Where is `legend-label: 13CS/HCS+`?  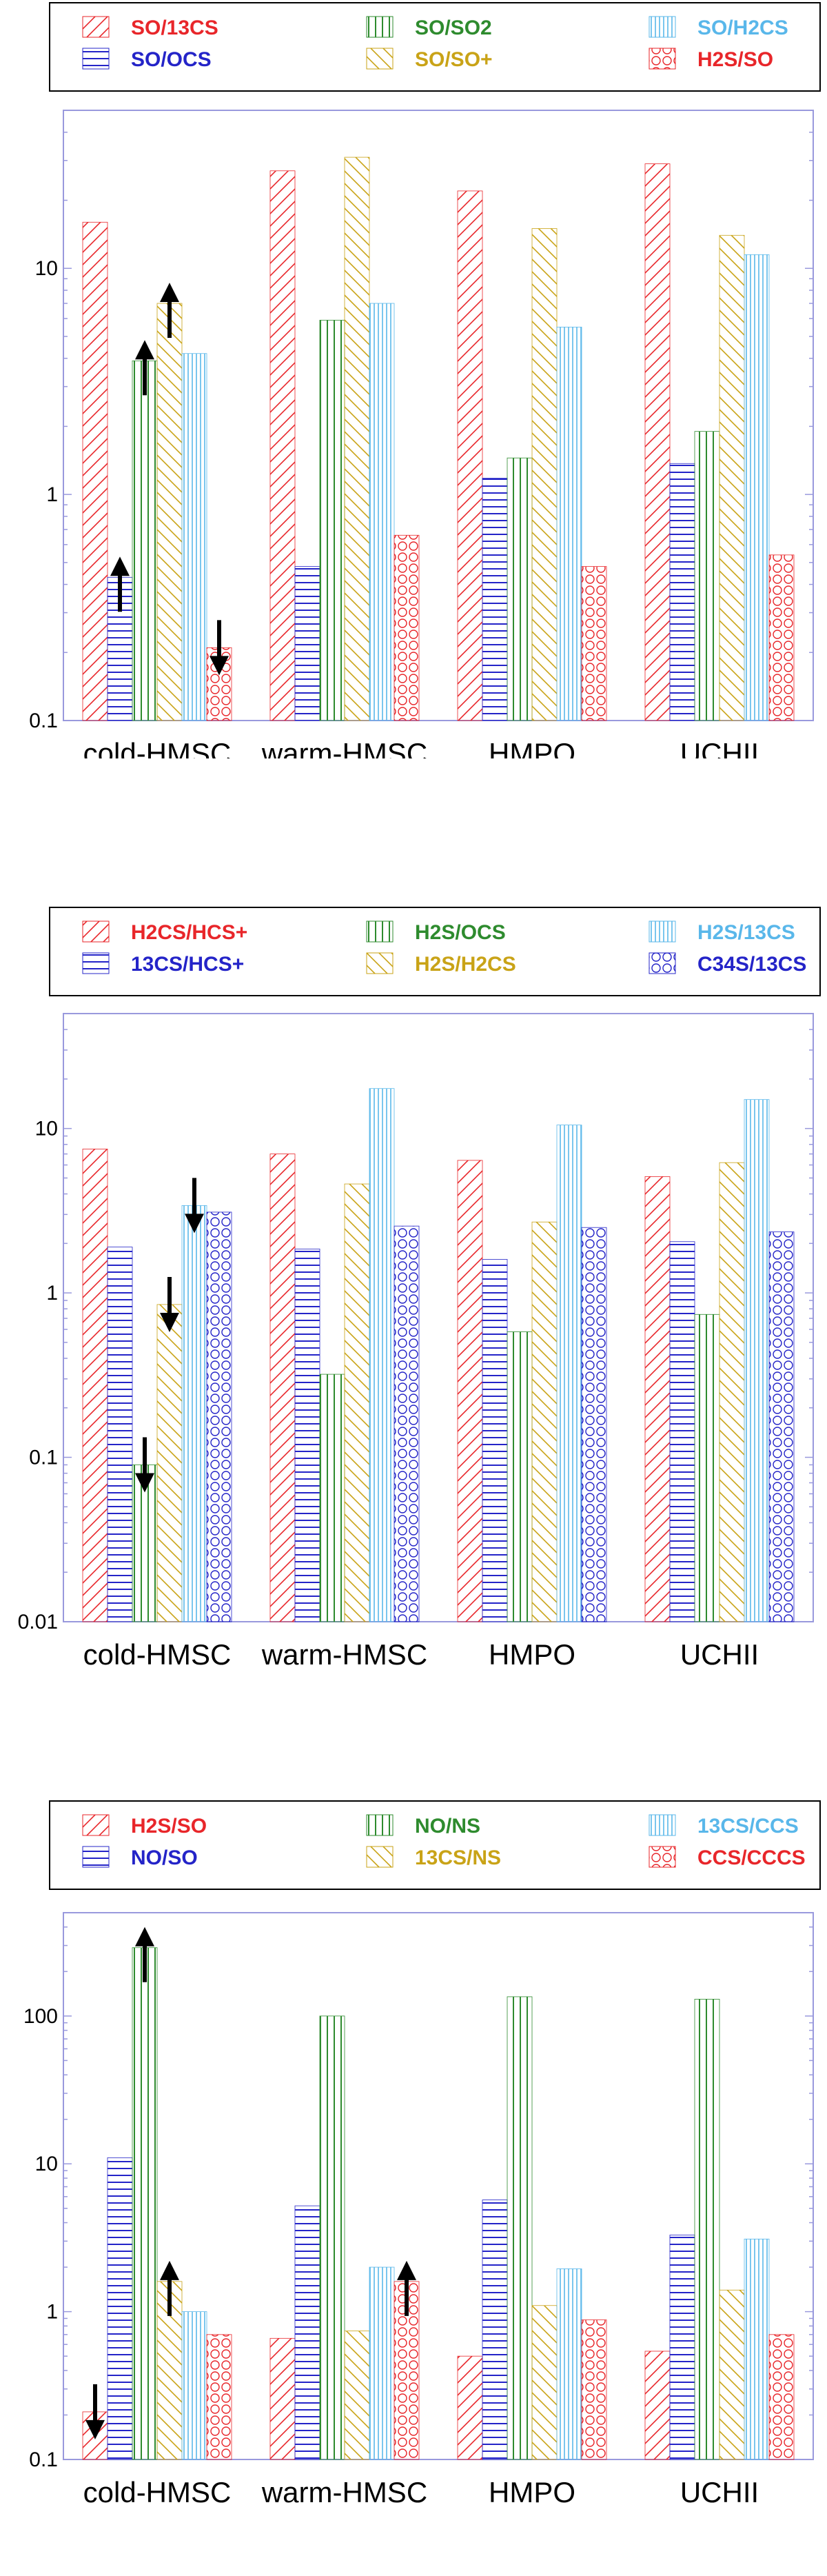
legend-label: 13CS/HCS+ is located at coordinates (188, 964).